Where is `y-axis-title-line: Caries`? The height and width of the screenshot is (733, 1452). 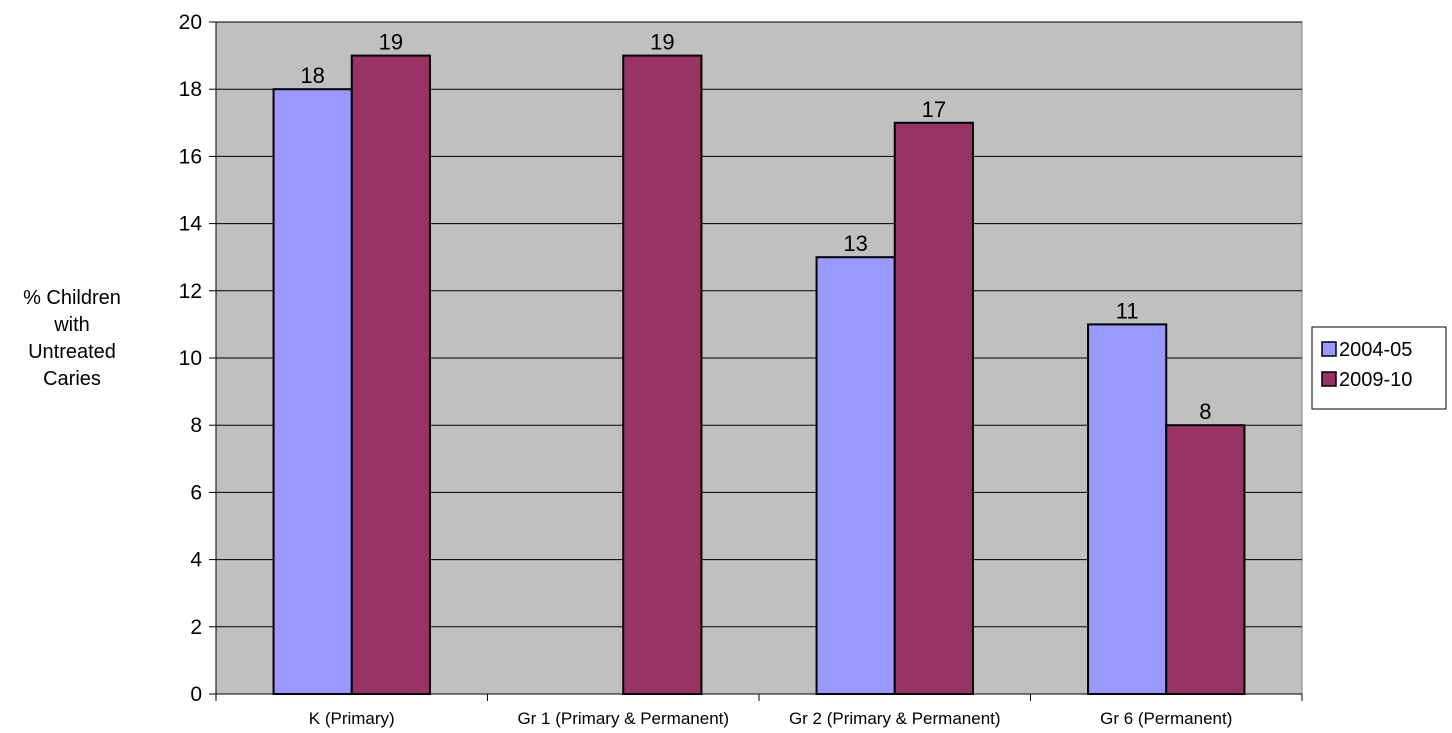
y-axis-title-line: Caries is located at coordinates (72, 379).